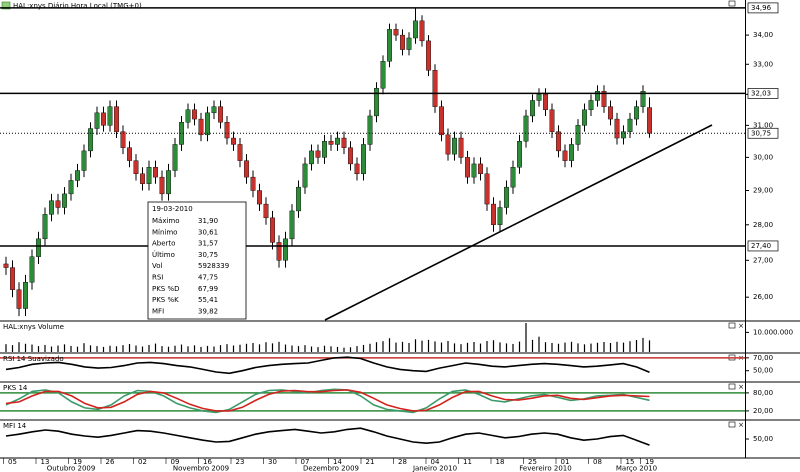 Image resolution: width=800 pixels, height=472 pixels. Describe the element at coordinates (435, 462) in the screenshot. I see `x-tick-label: 04` at that location.